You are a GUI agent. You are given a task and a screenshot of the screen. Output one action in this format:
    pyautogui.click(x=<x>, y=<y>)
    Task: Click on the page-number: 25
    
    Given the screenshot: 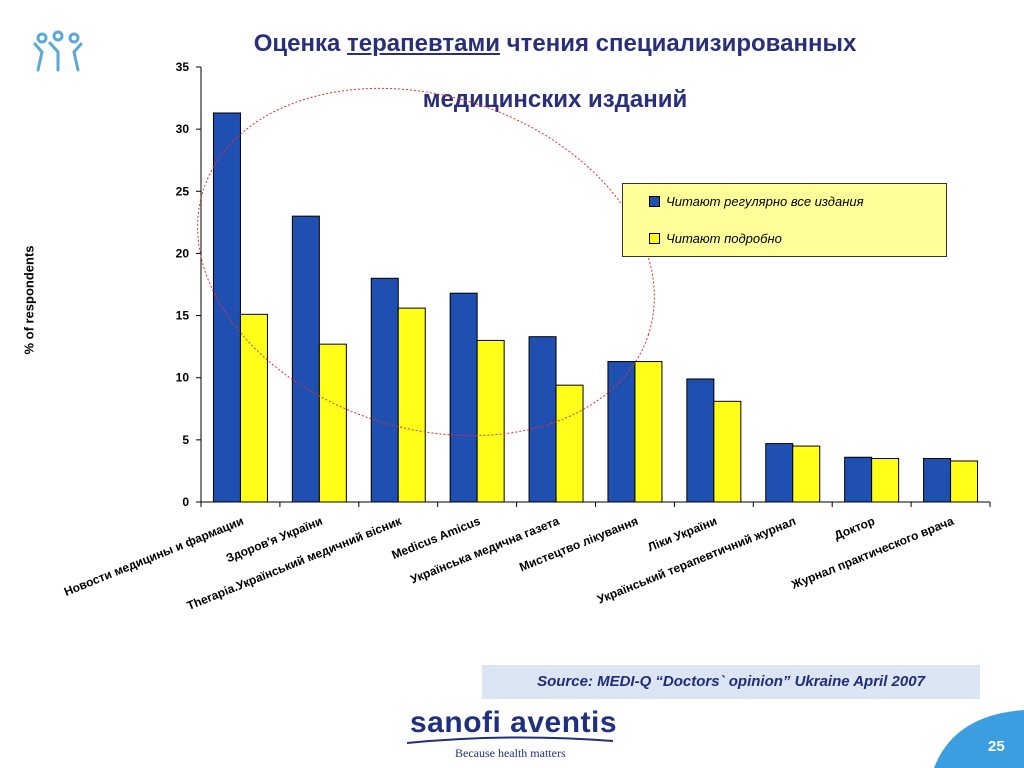 What is the action you would take?
    pyautogui.click(x=996, y=746)
    